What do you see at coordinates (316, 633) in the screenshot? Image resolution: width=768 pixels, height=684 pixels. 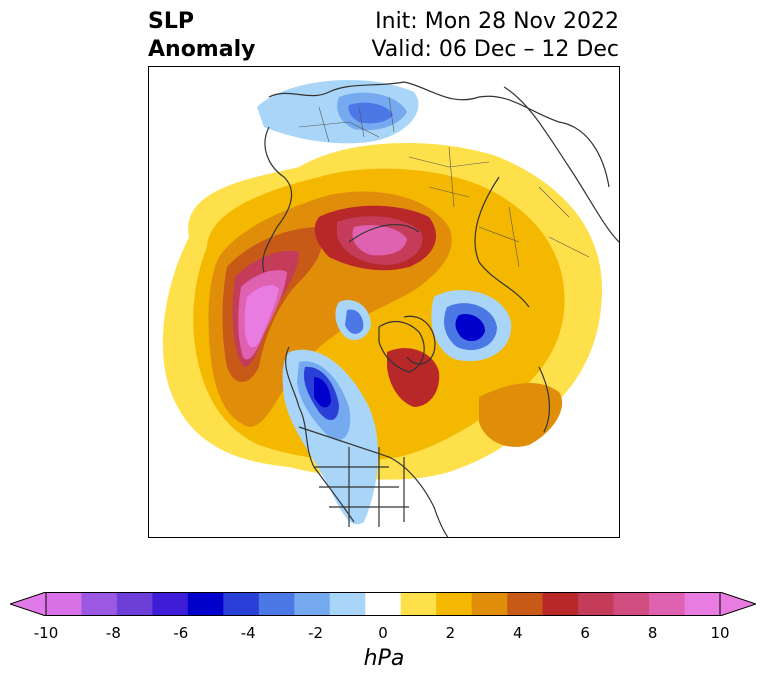 I see `colorbar-tick-label: -2` at bounding box center [316, 633].